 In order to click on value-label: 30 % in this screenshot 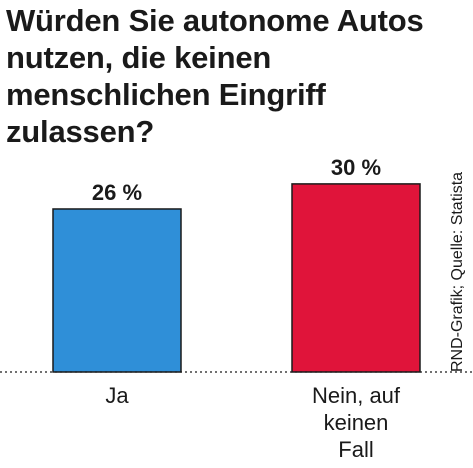, I will do `click(356, 167)`.